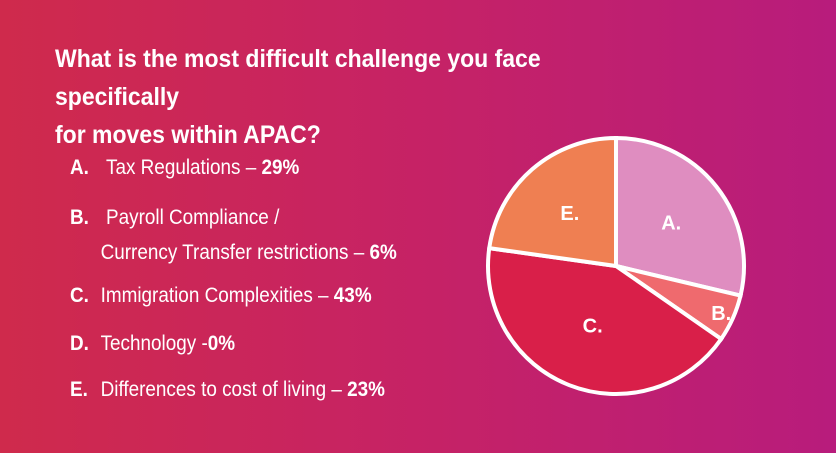  I want to click on legend-letter: D., so click(79, 343).